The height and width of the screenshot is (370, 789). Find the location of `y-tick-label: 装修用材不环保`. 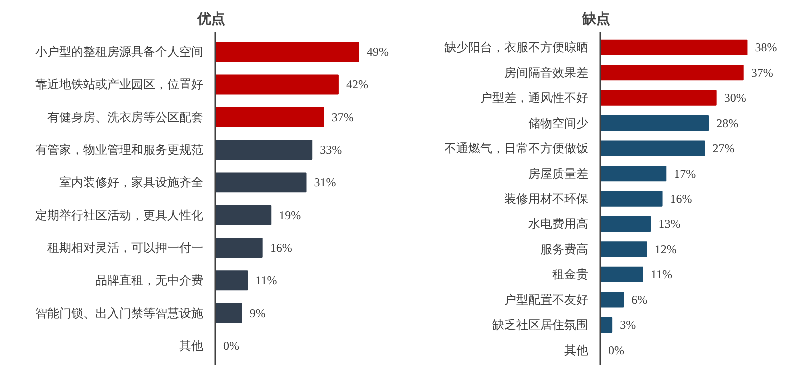

y-tick-label: 装修用材不环保 is located at coordinates (546, 199).